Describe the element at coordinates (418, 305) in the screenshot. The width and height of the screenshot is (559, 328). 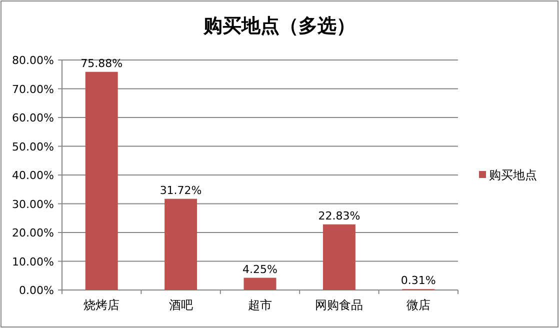
I see `x-tick-label: 微店` at that location.